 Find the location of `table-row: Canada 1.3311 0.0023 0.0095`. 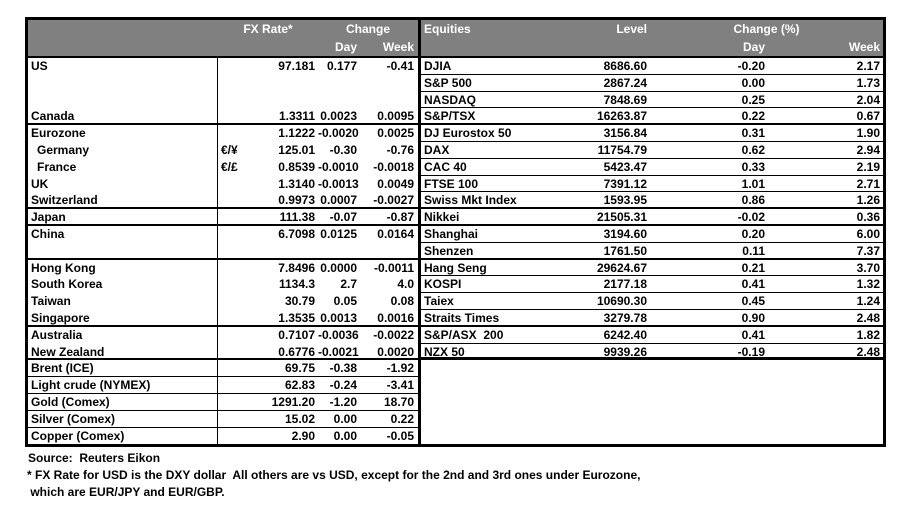

table-row: Canada 1.3311 0.0023 0.0095 is located at coordinates (223, 117).